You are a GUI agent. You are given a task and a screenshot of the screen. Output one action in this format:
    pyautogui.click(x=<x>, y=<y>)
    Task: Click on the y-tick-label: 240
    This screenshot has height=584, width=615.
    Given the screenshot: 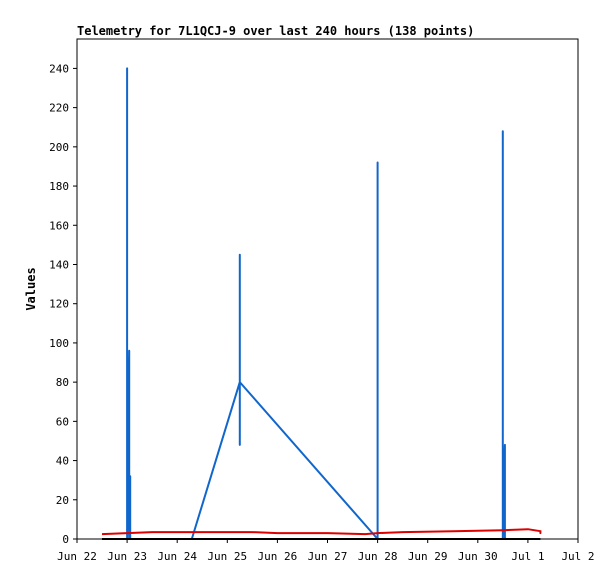 What is the action you would take?
    pyautogui.click(x=59, y=68)
    